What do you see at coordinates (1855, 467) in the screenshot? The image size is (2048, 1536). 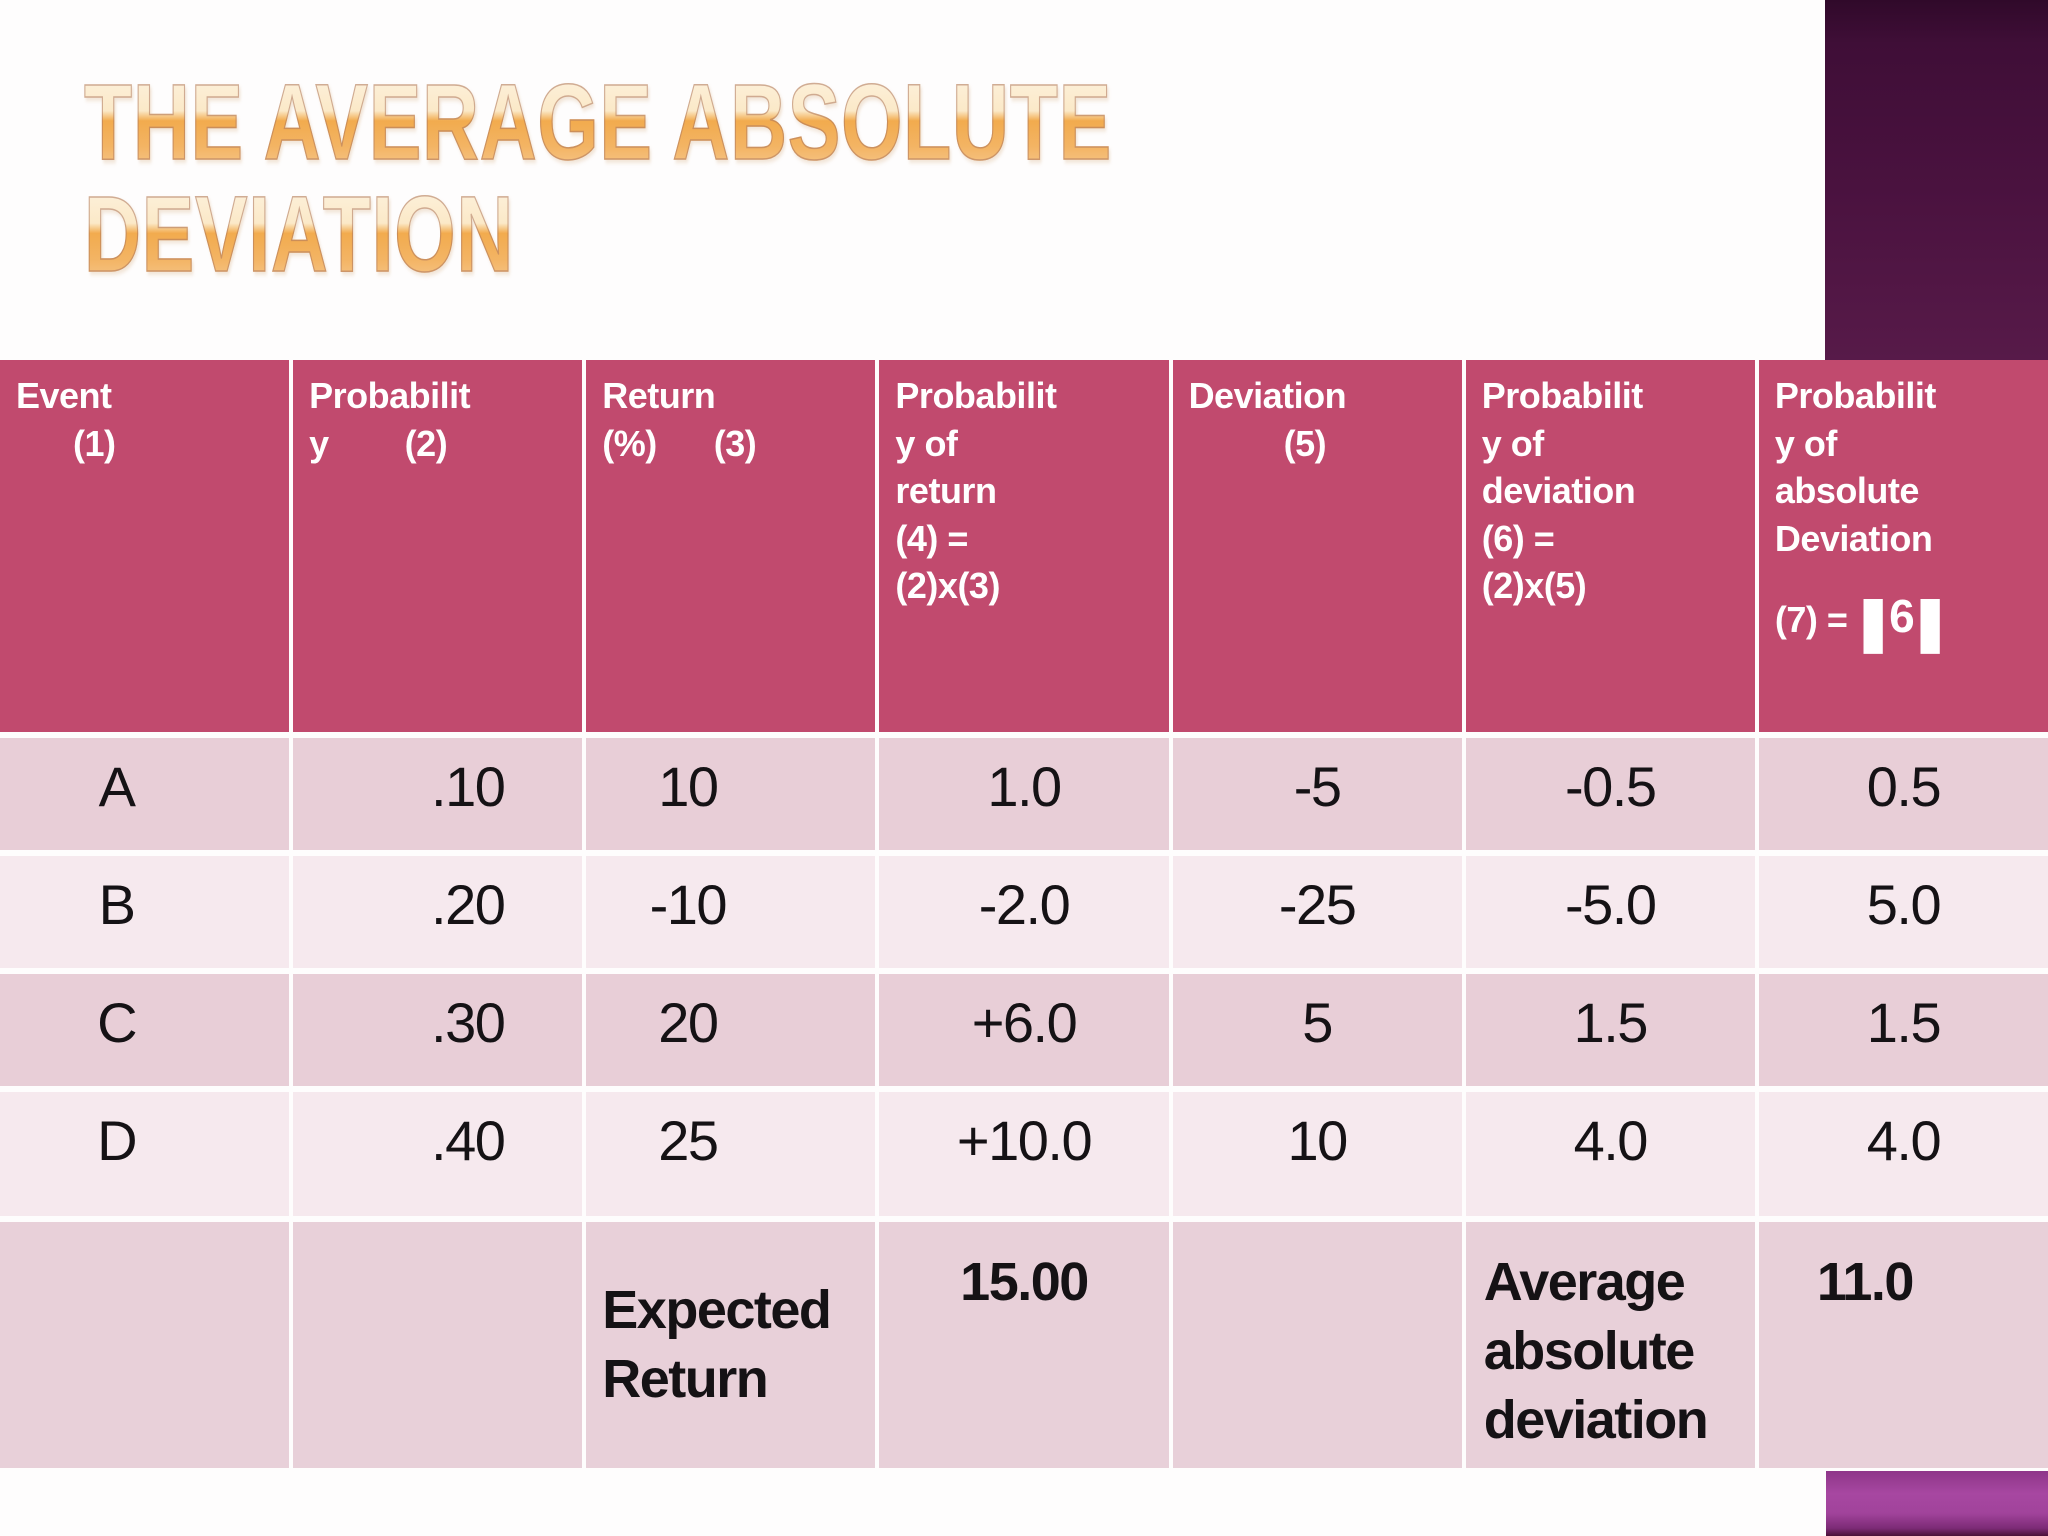 I see `header-text: Probabilit y of absolute Deviation` at bounding box center [1855, 467].